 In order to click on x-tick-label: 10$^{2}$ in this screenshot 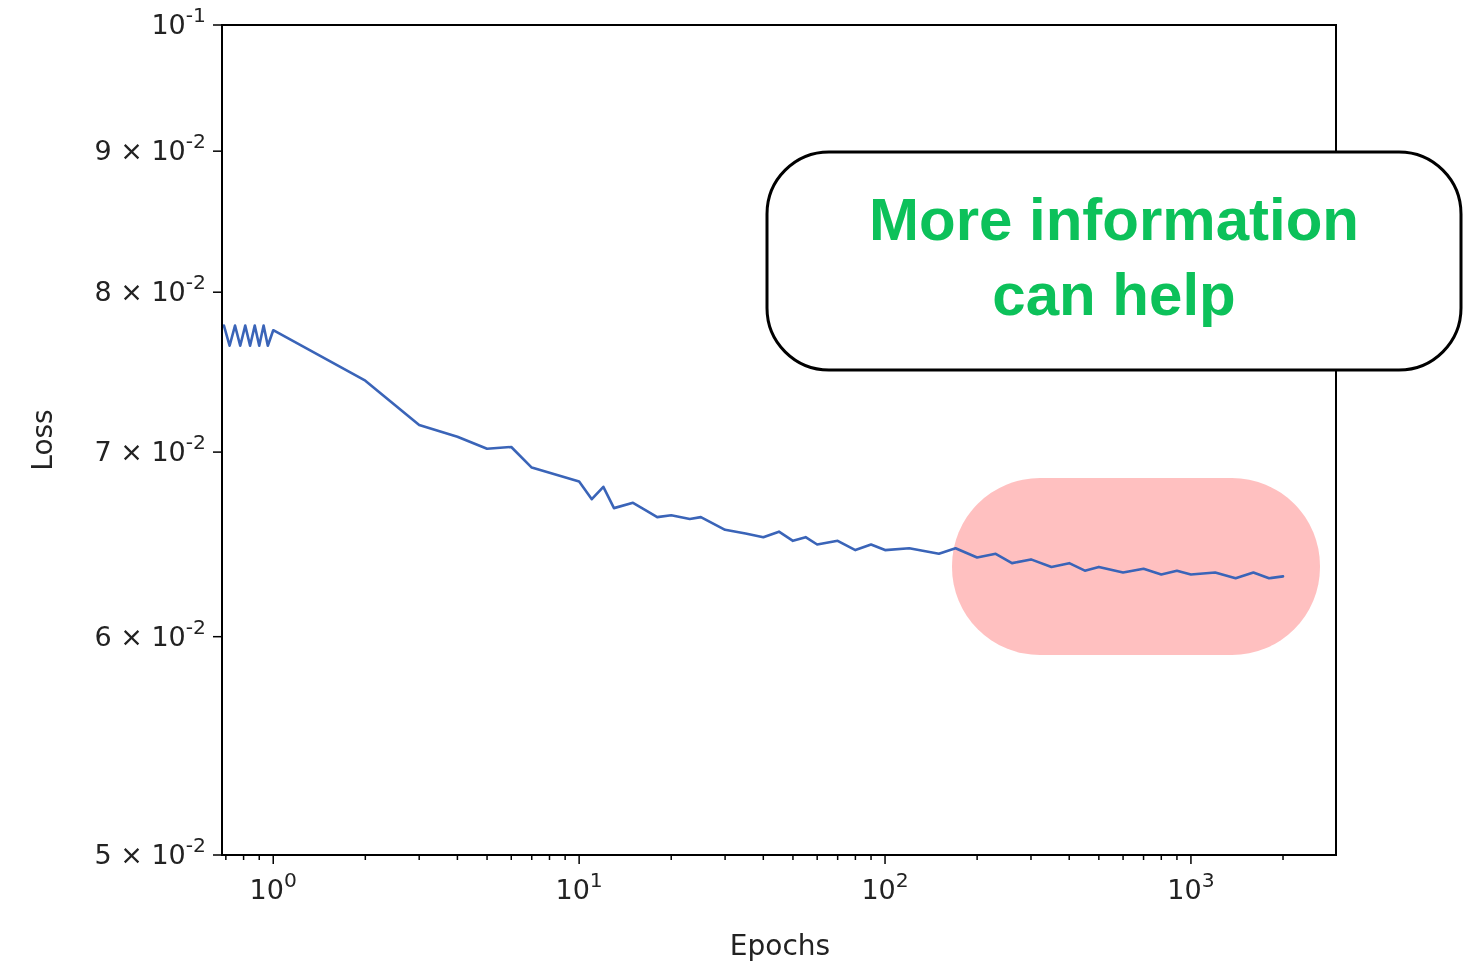, I will do `click(885, 886)`.